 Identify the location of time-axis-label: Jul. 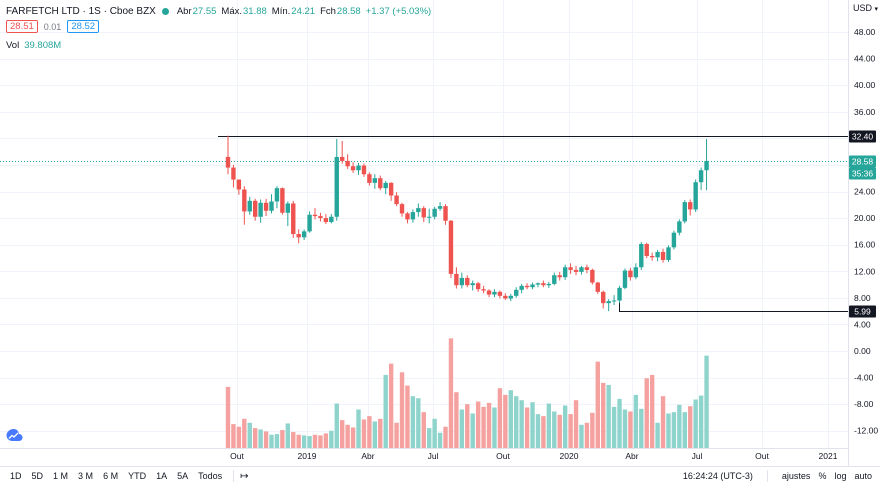
(697, 456).